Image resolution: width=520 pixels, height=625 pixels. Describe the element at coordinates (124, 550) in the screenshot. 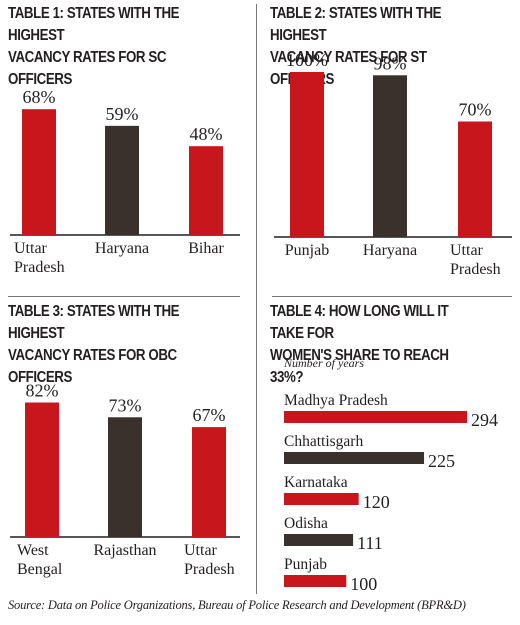

I see `category-label: Rajasthan` at that location.